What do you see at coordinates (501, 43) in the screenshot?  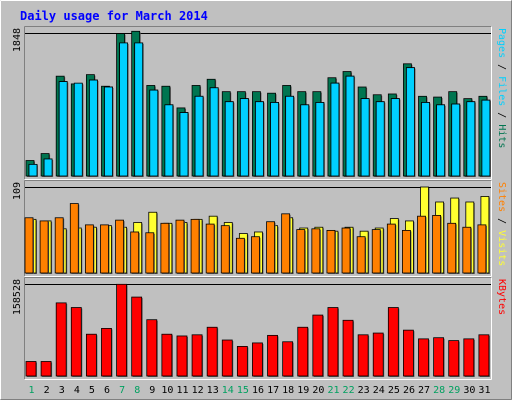 I see `panel-0-series-label-part: Pages` at bounding box center [501, 43].